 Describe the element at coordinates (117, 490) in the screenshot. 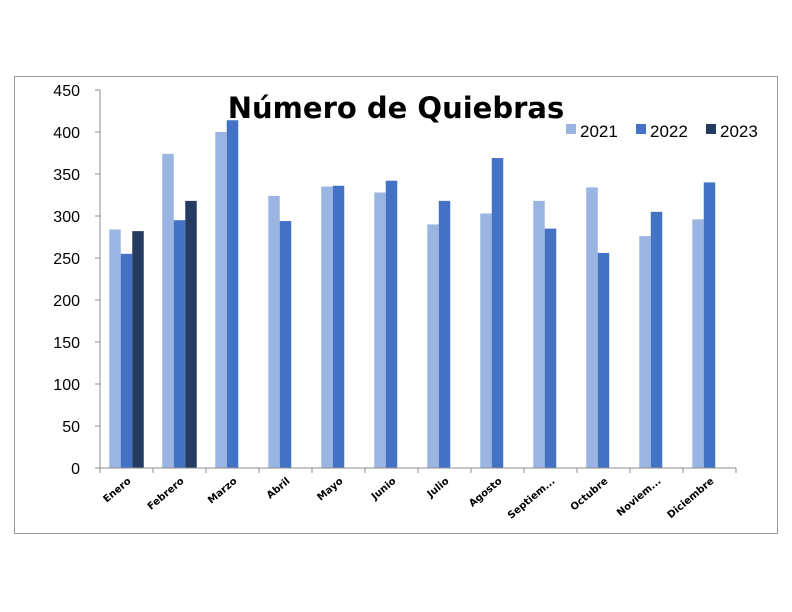

I see `x-category-label: Enero` at that location.